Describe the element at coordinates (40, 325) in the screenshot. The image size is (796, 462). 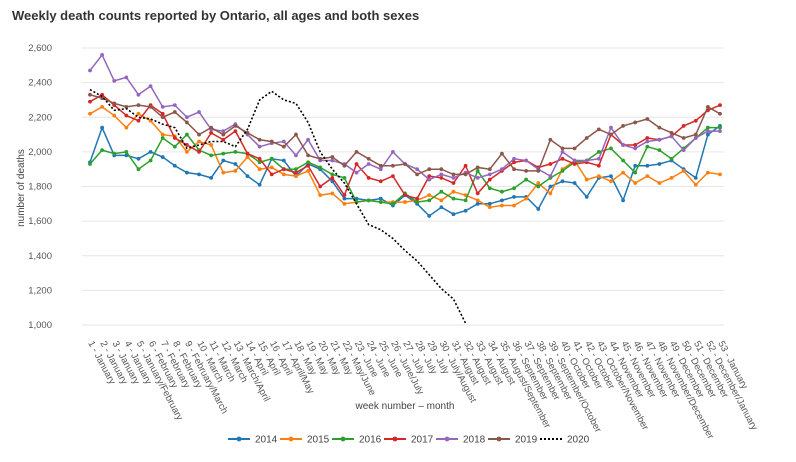
I see `y-tick-label: 1,000` at that location.